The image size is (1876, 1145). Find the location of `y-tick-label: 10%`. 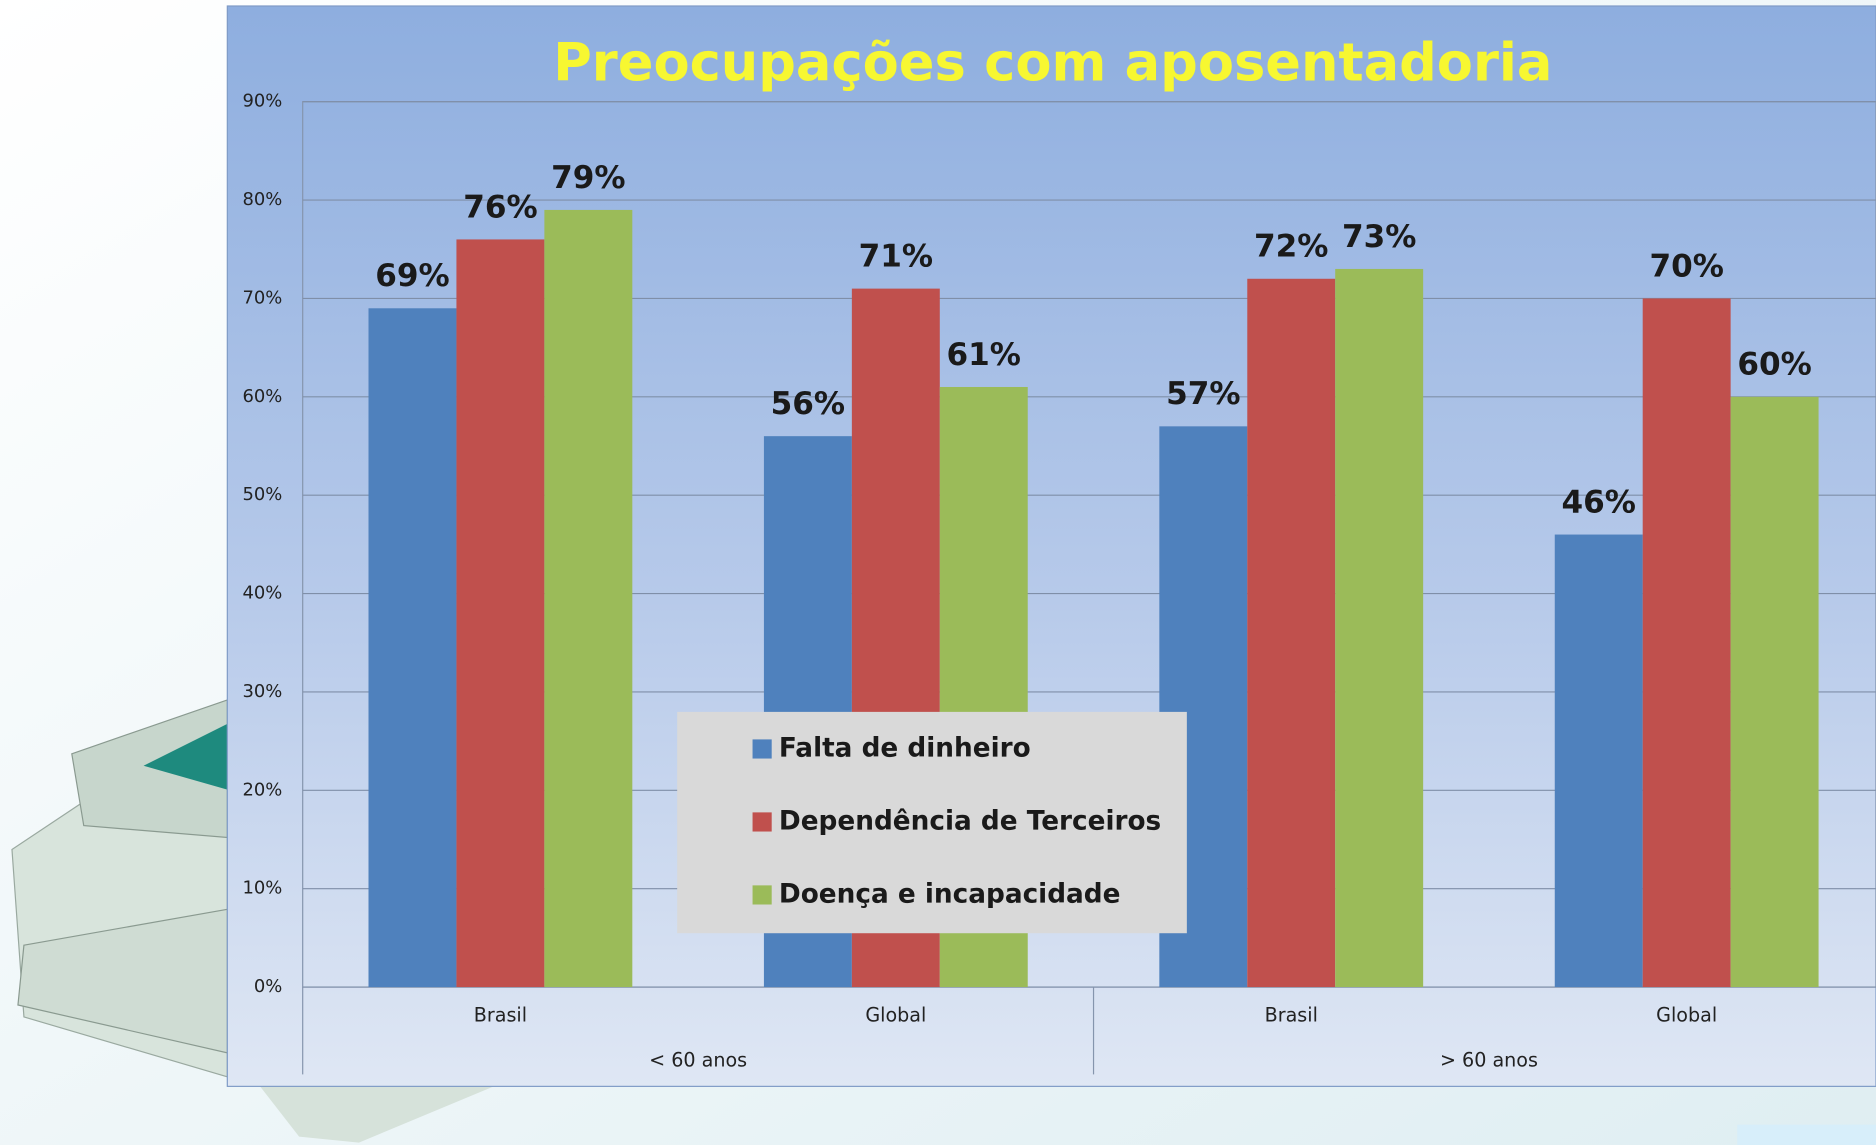

y-tick-label: 10% is located at coordinates (262, 888).